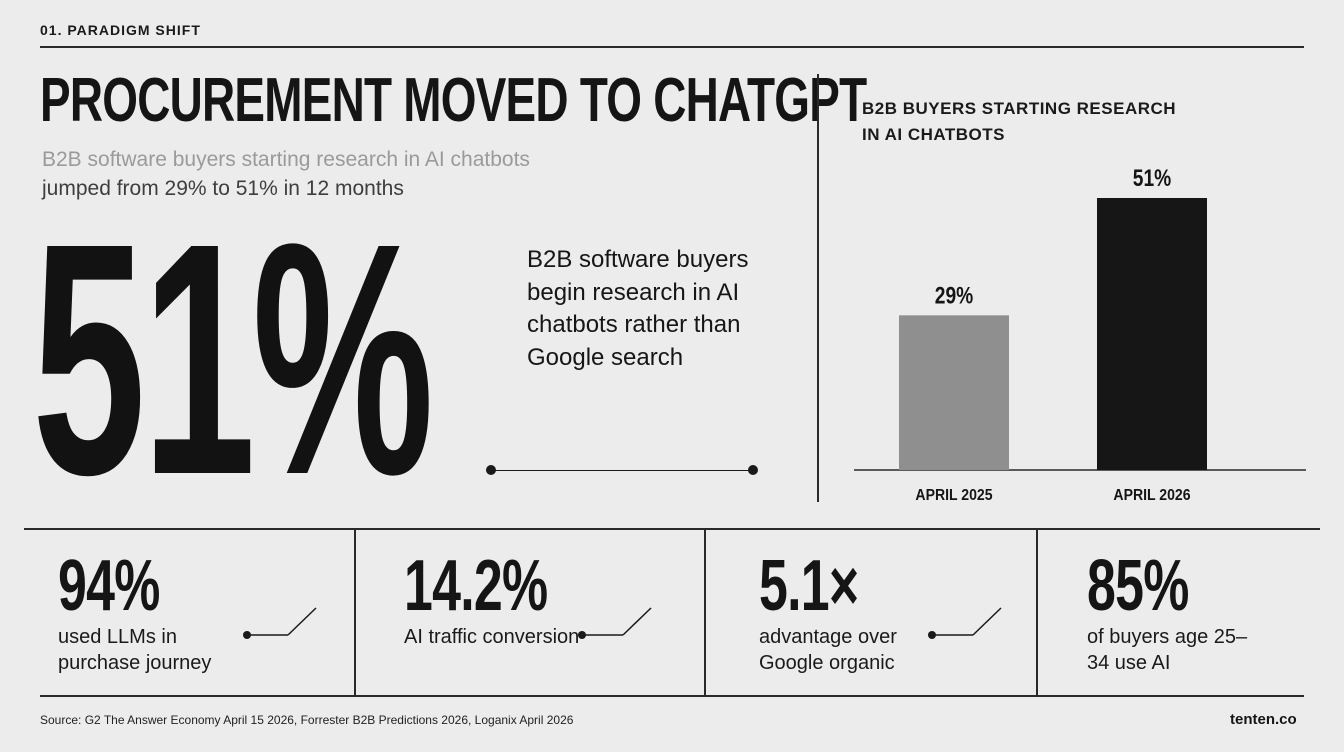 The height and width of the screenshot is (752, 1344). Describe the element at coordinates (476, 586) in the screenshot. I see `stat-value: 14.2%` at that location.